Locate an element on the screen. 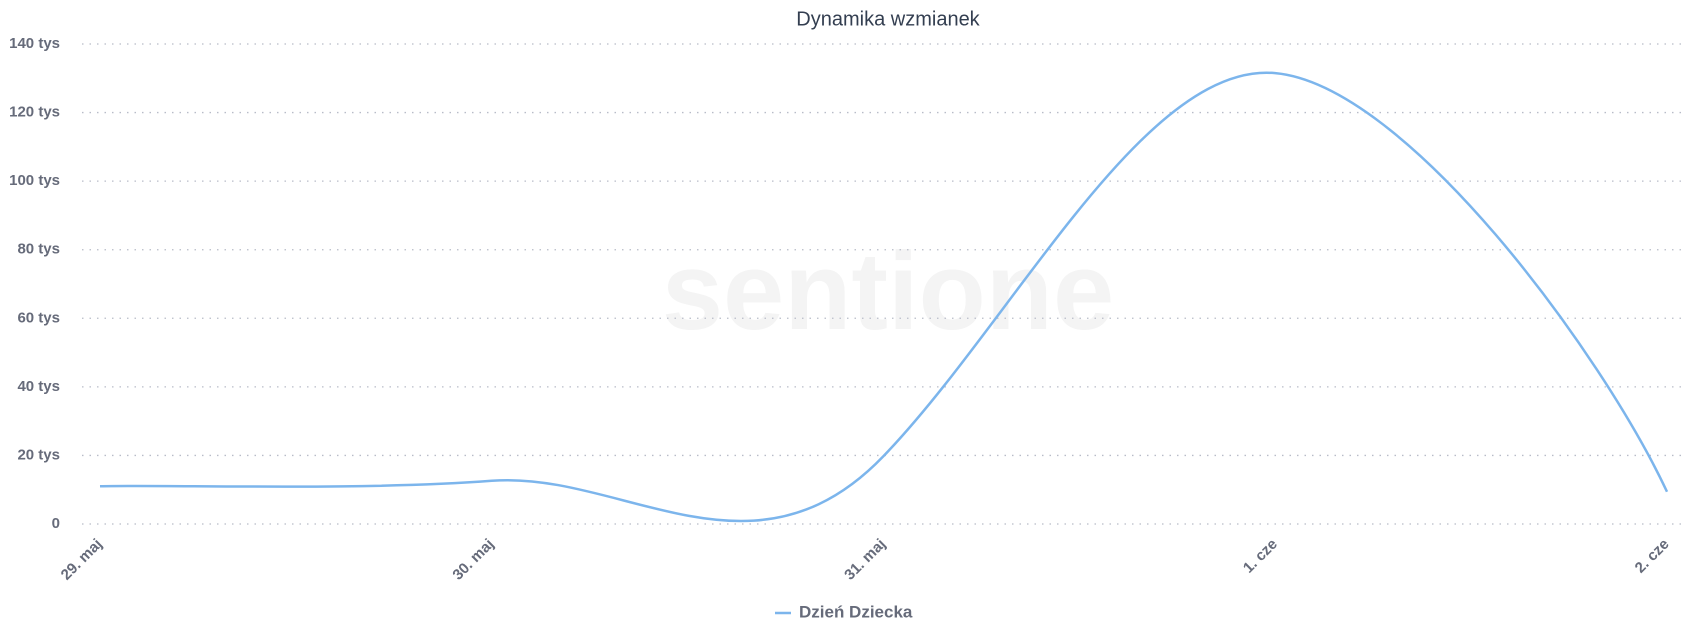 This screenshot has height=640, width=1686. x-tick-label: 2. cze is located at coordinates (1652, 556).